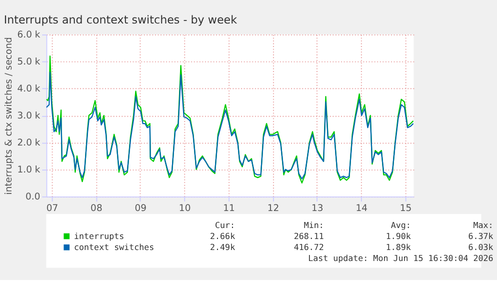  What do you see at coordinates (33, 197) in the screenshot?
I see `y-tick-label: 0.0` at bounding box center [33, 197].